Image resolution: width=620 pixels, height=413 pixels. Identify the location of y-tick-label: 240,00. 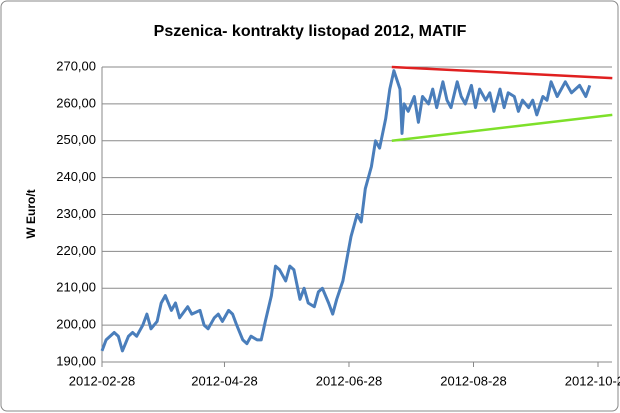
(76, 176).